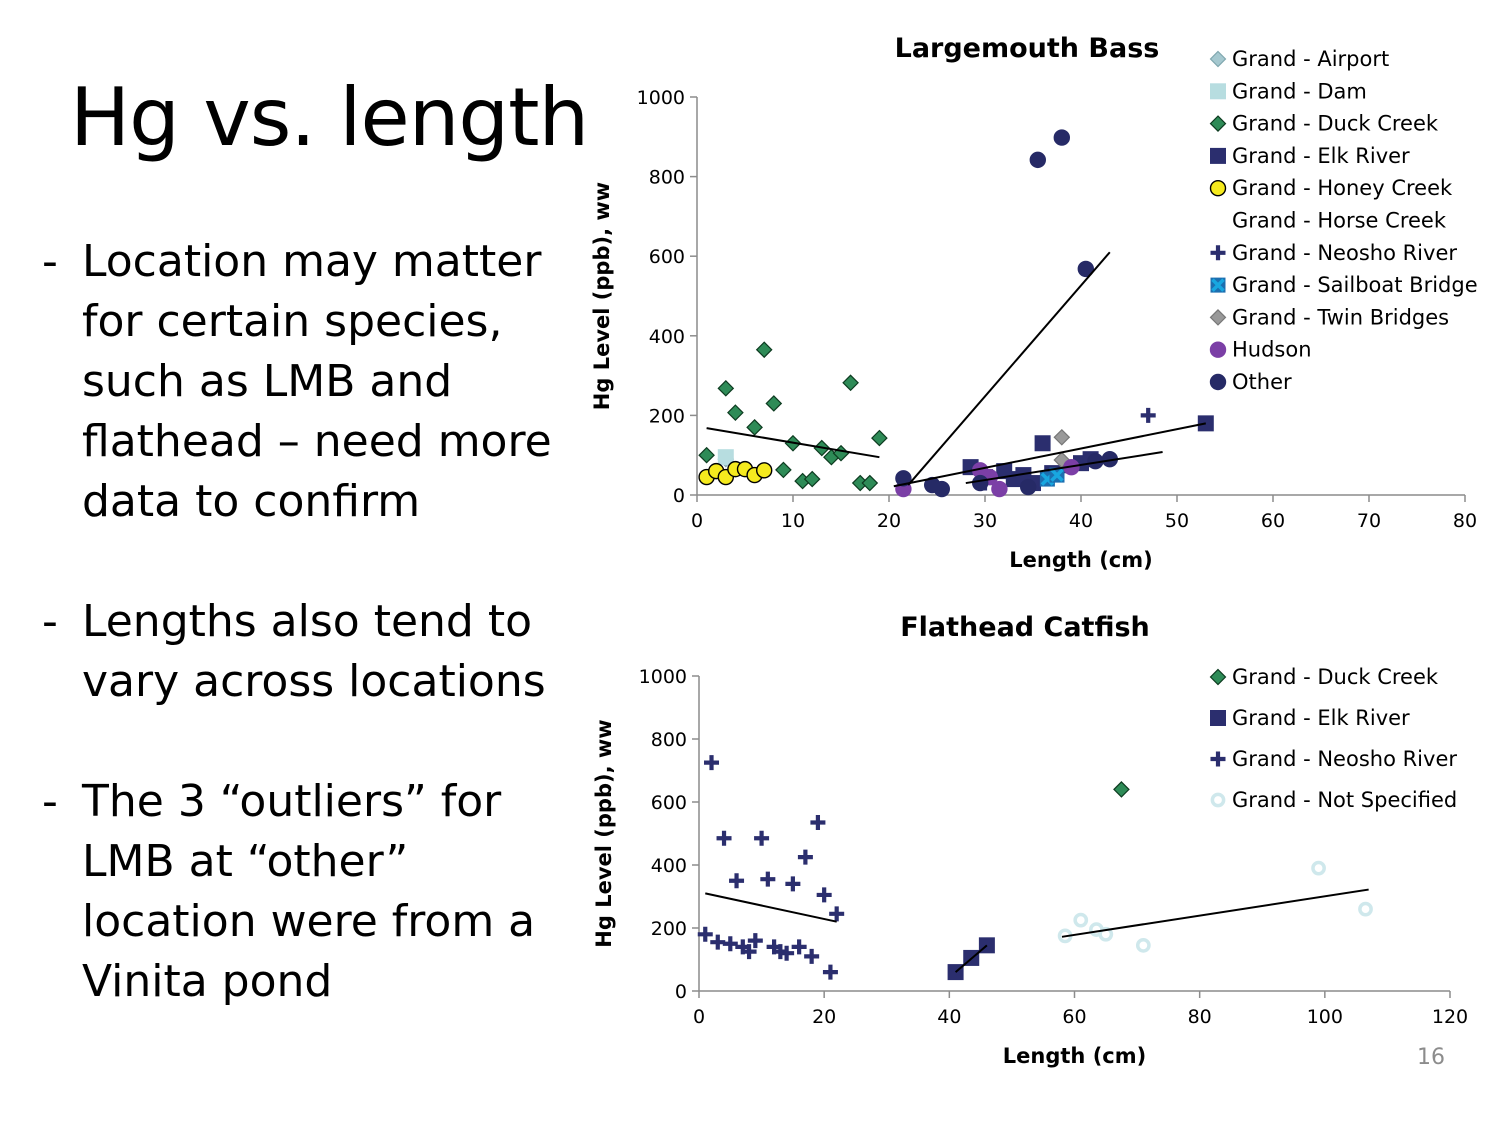  I want to click on chart-title: Largemouth Bass, so click(1027, 48).